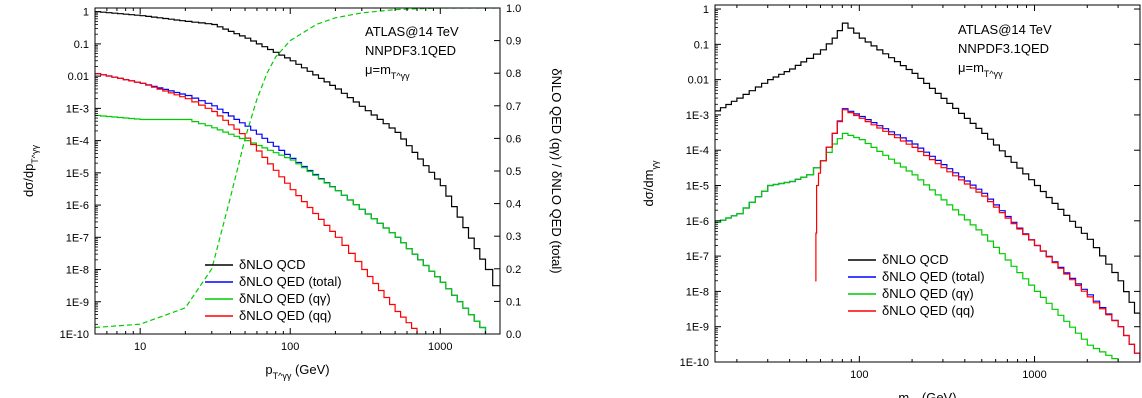 Image resolution: width=1142 pixels, height=398 pixels. Describe the element at coordinates (513, 74) in the screenshot. I see `y2-tick-label: 0.8` at that location.